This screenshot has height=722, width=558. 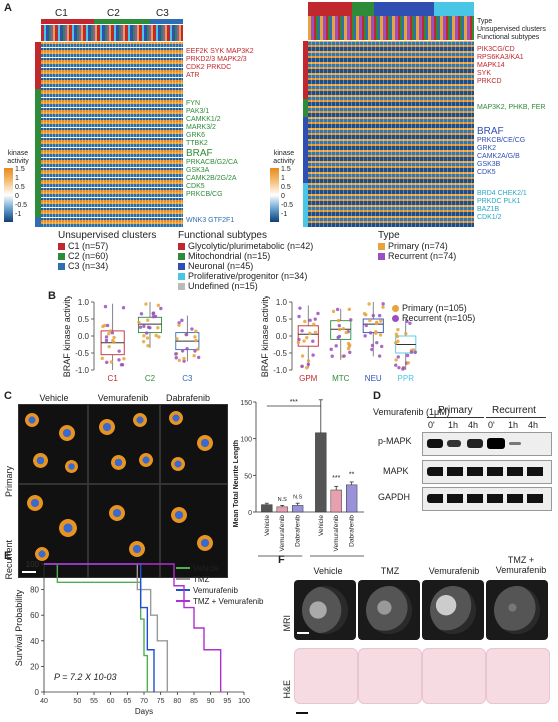 I want to click on x-tick-label: Vehicle, so click(x=321, y=525).